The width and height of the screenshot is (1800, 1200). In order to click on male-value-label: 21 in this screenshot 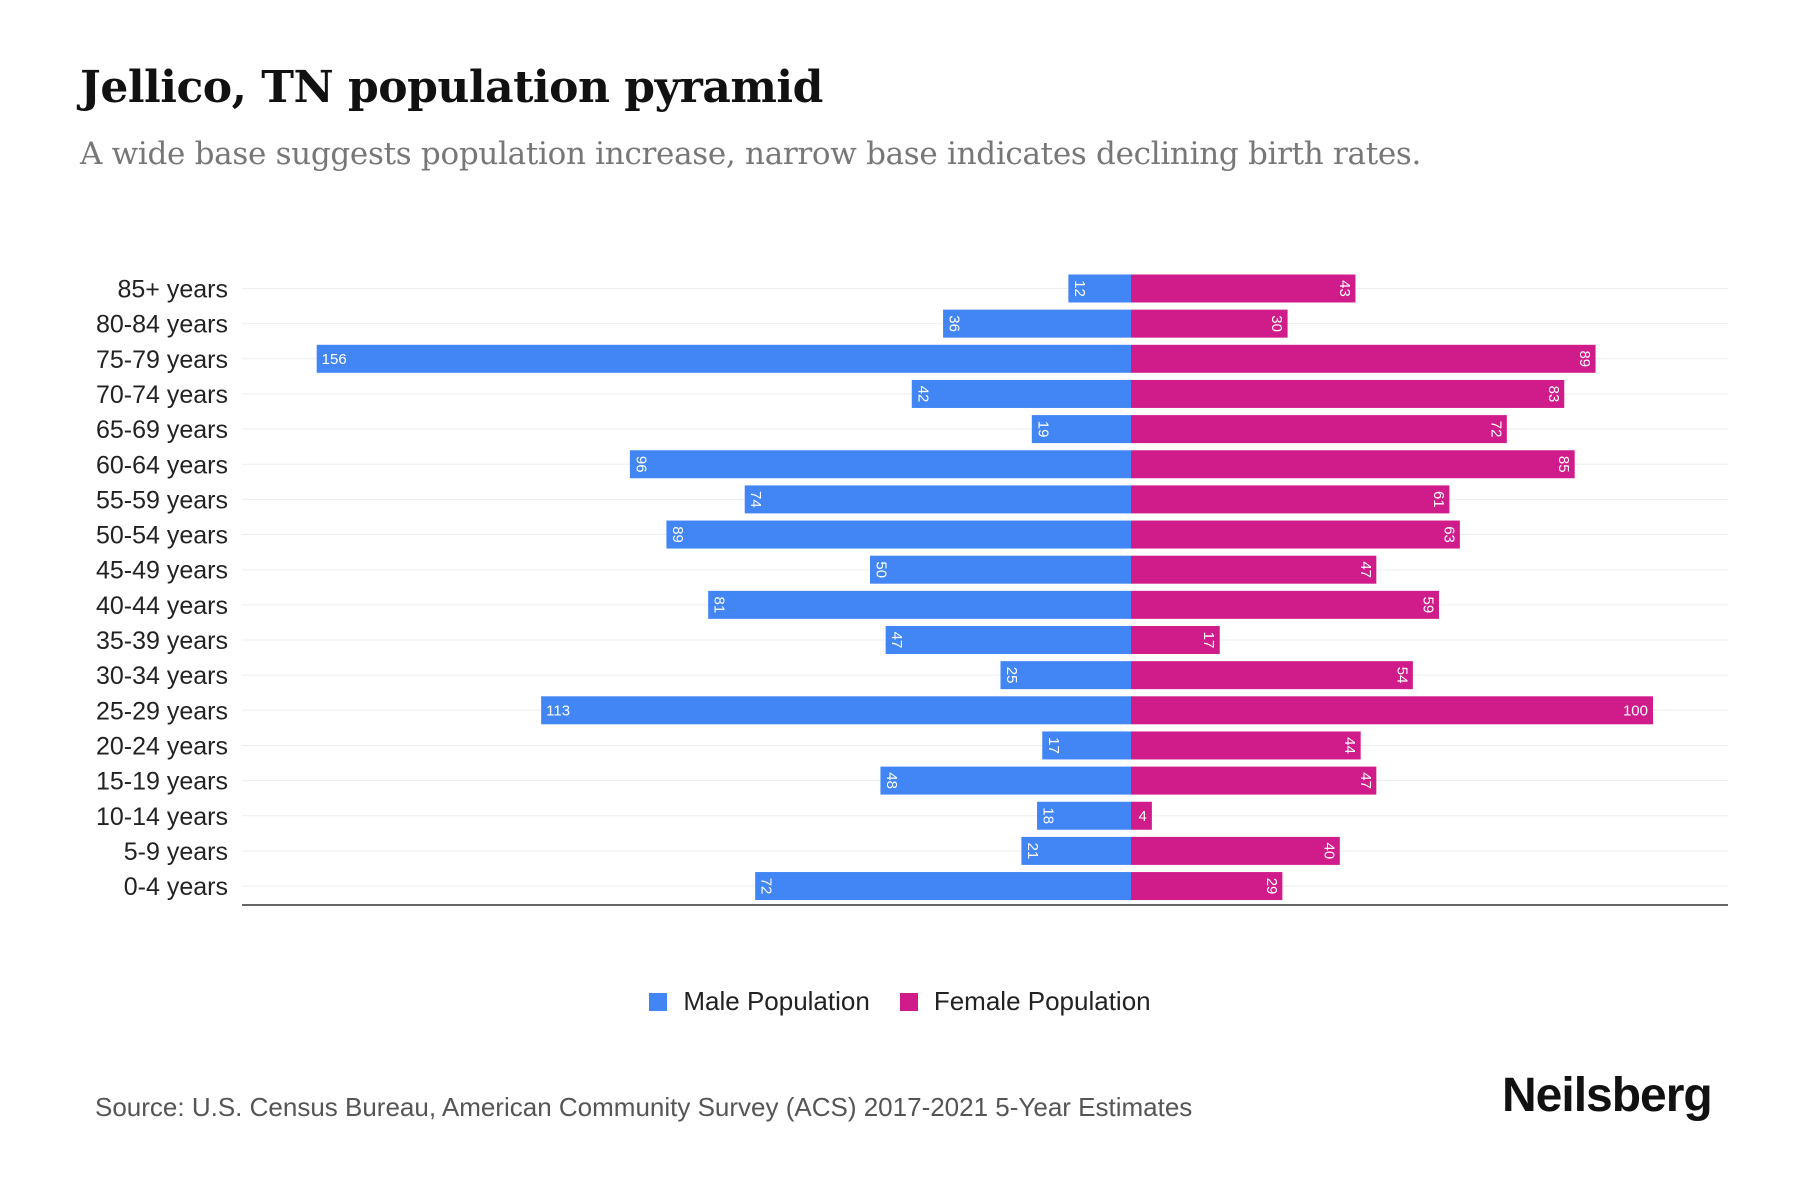, I will do `click(1032, 851)`.